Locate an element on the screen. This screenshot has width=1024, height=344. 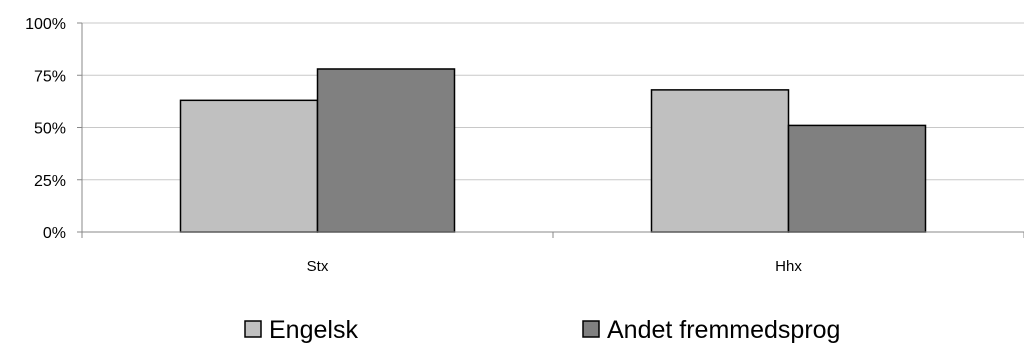
legend-label: Andet fremmedsprog is located at coordinates (723, 330).